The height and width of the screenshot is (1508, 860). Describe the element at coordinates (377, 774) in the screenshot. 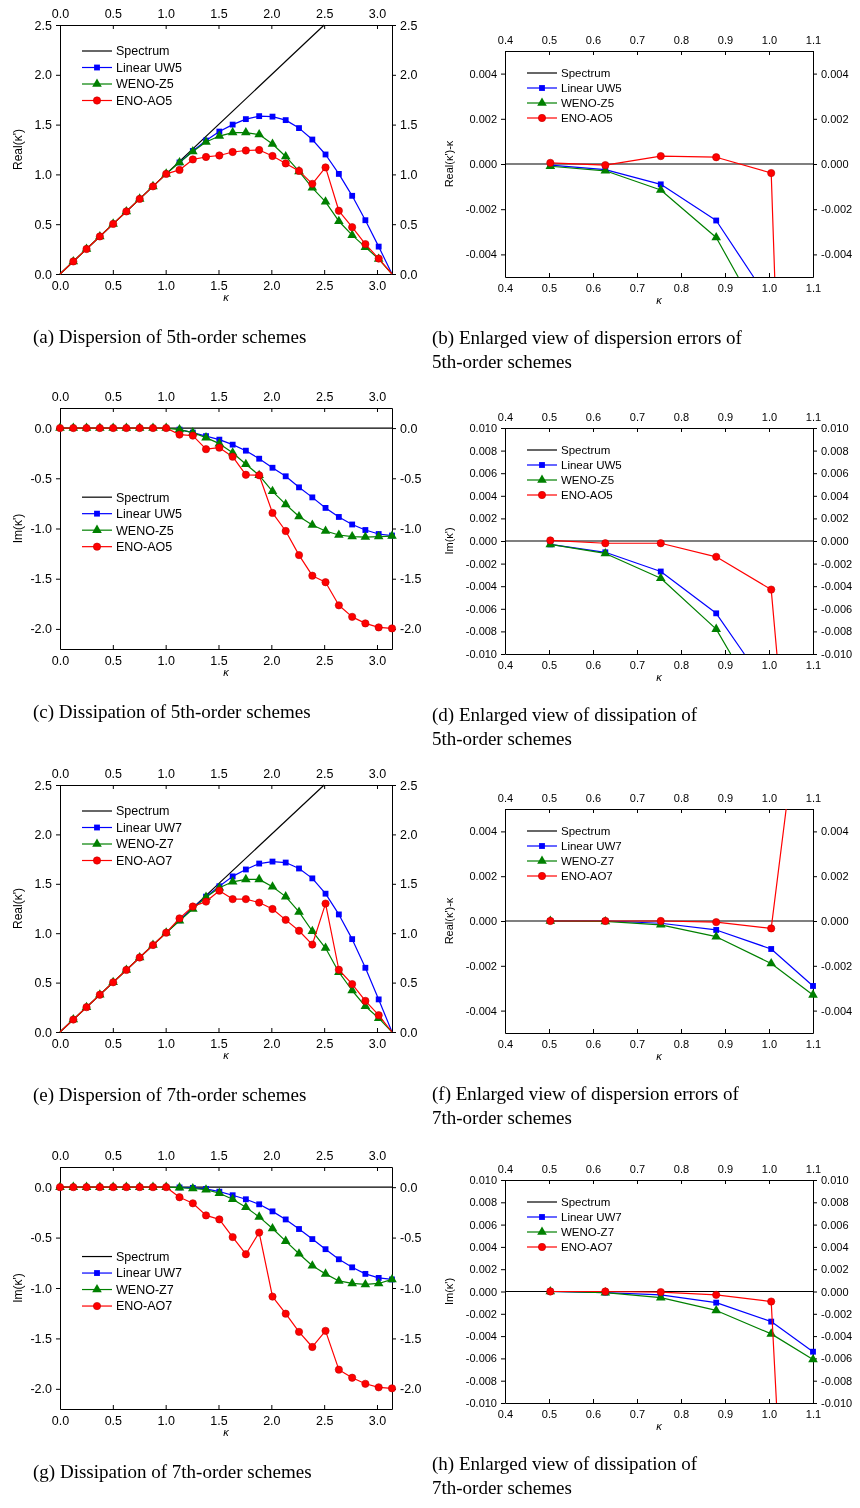

I see `x2-tick-label: 3.0` at that location.